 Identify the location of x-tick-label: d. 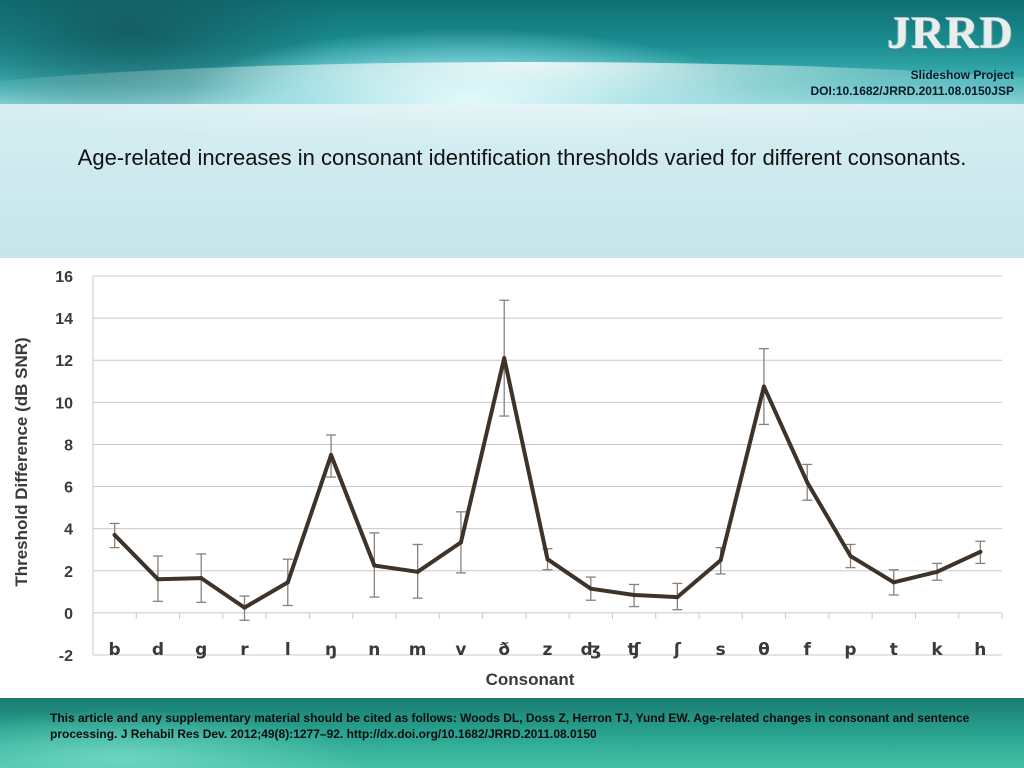
(158, 650).